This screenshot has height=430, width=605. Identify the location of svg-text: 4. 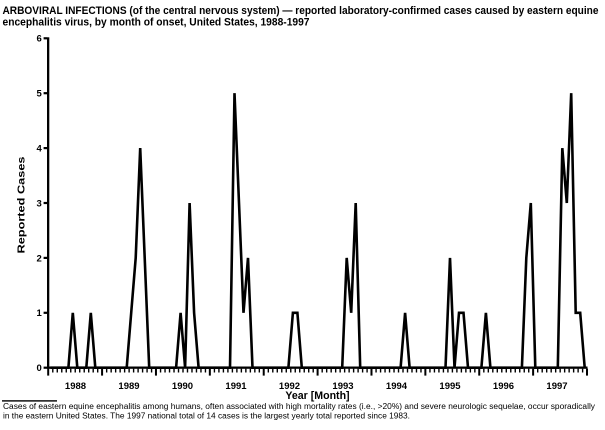
(40, 149).